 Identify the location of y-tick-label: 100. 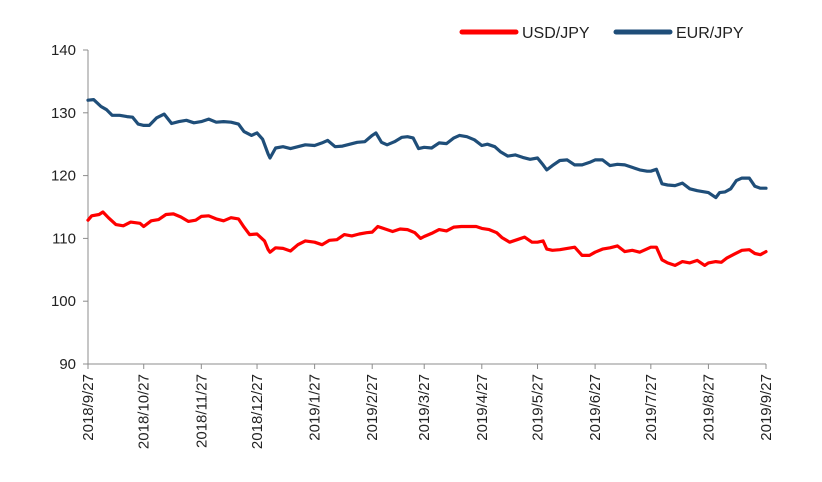
(63, 301).